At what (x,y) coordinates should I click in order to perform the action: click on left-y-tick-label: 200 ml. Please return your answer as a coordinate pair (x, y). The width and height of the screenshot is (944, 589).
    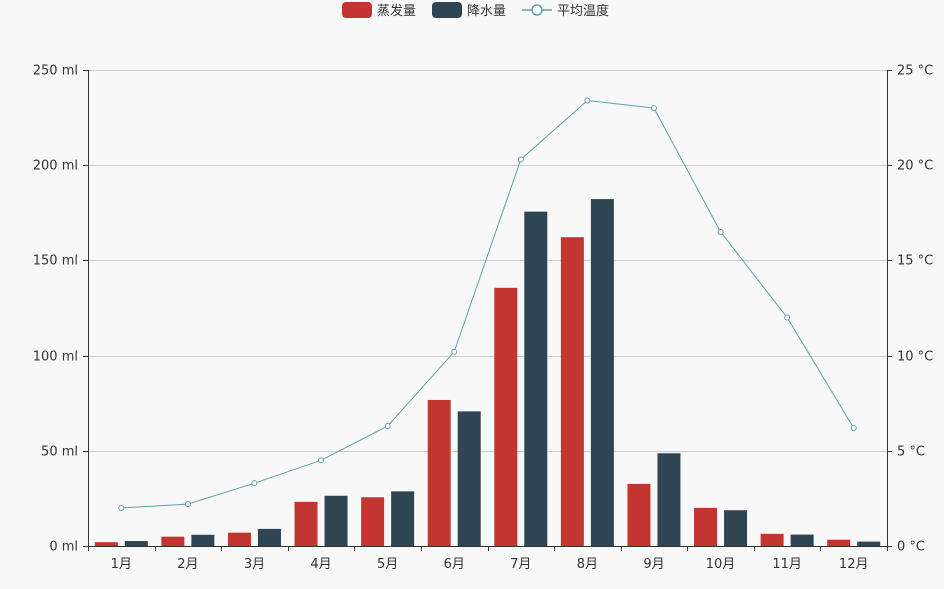
    Looking at the image, I should click on (55, 166).